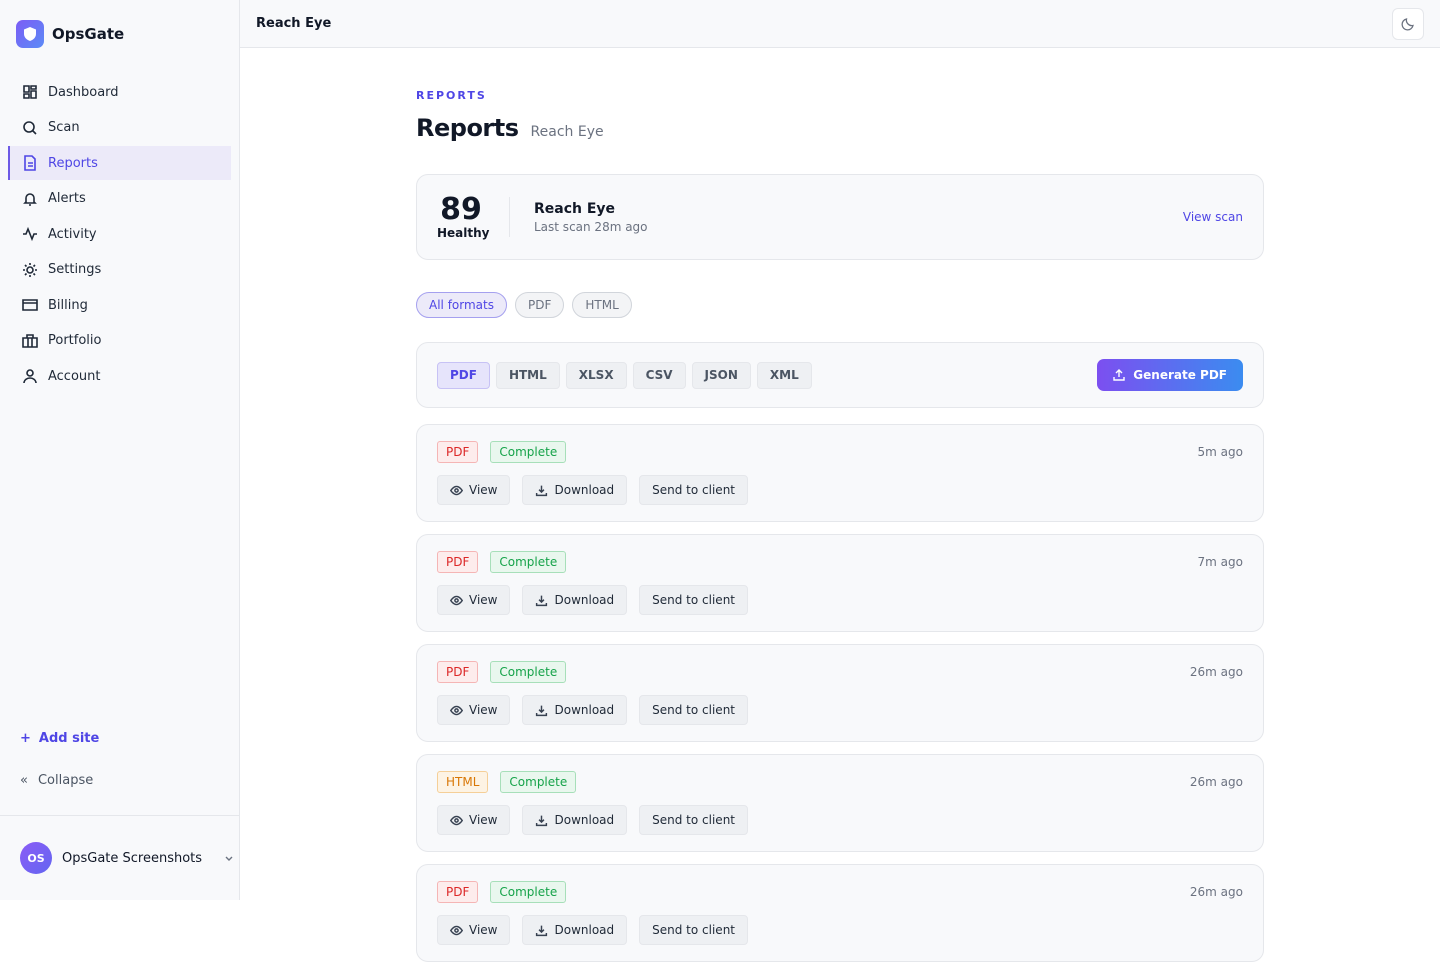  I want to click on nav-label: Reports, so click(73, 163).